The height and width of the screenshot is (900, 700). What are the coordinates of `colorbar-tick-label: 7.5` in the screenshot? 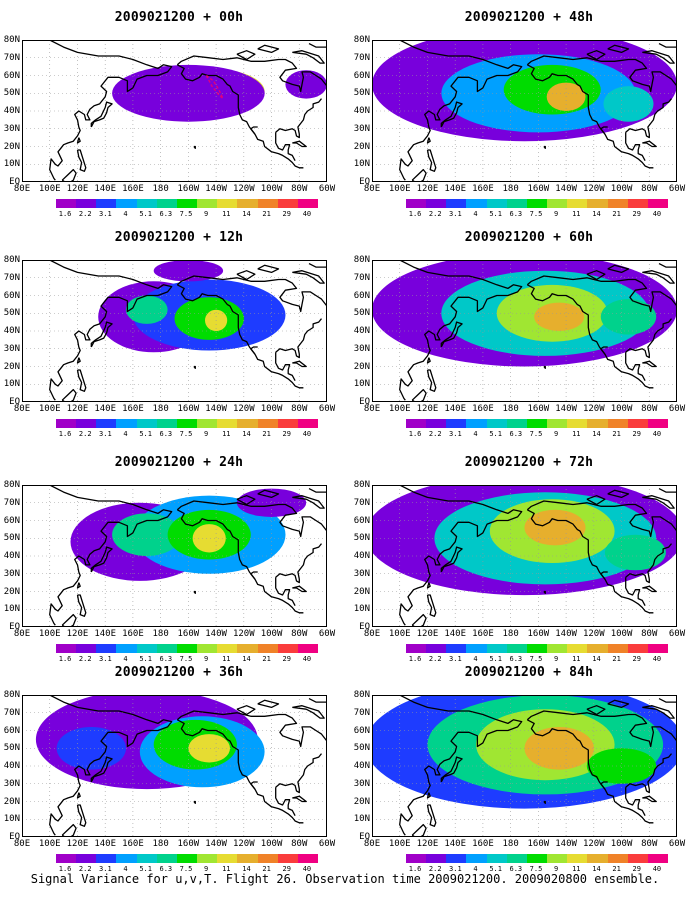 It's located at (536, 659).